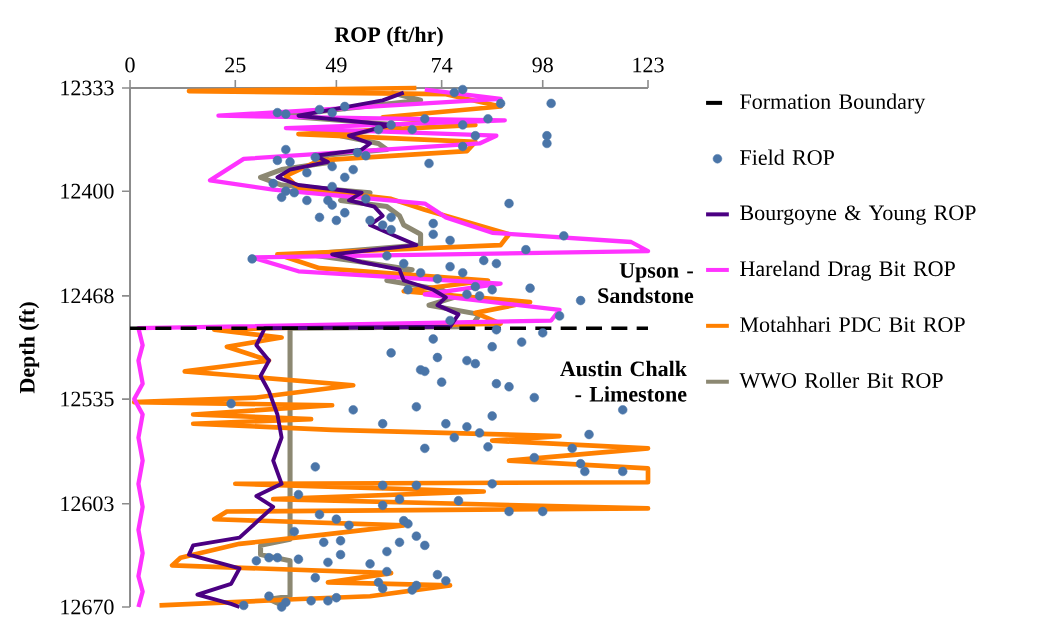 The height and width of the screenshot is (620, 1062). What do you see at coordinates (87, 504) in the screenshot?
I see `y-tick-label: 12603` at bounding box center [87, 504].